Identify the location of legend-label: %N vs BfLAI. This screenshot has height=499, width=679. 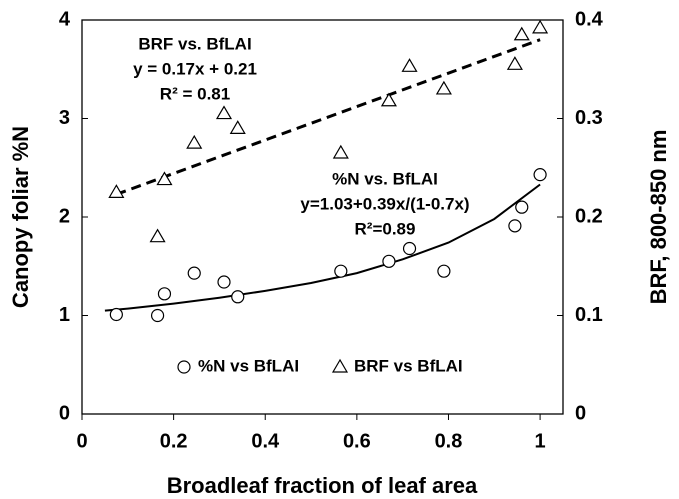
(248, 365).